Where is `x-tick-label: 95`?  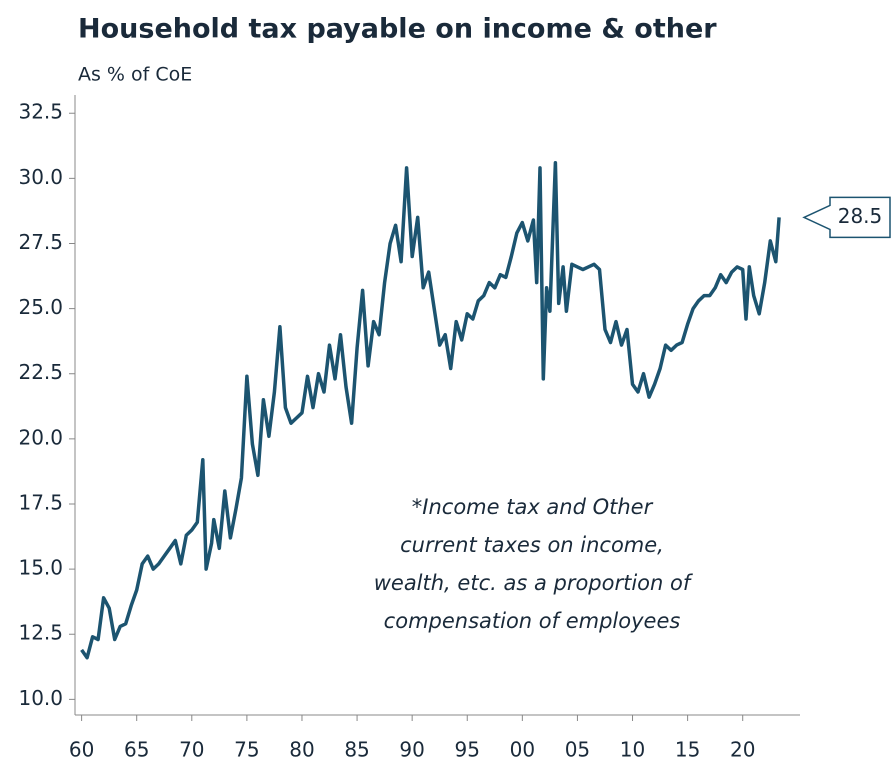
x-tick-label: 95 is located at coordinates (467, 750).